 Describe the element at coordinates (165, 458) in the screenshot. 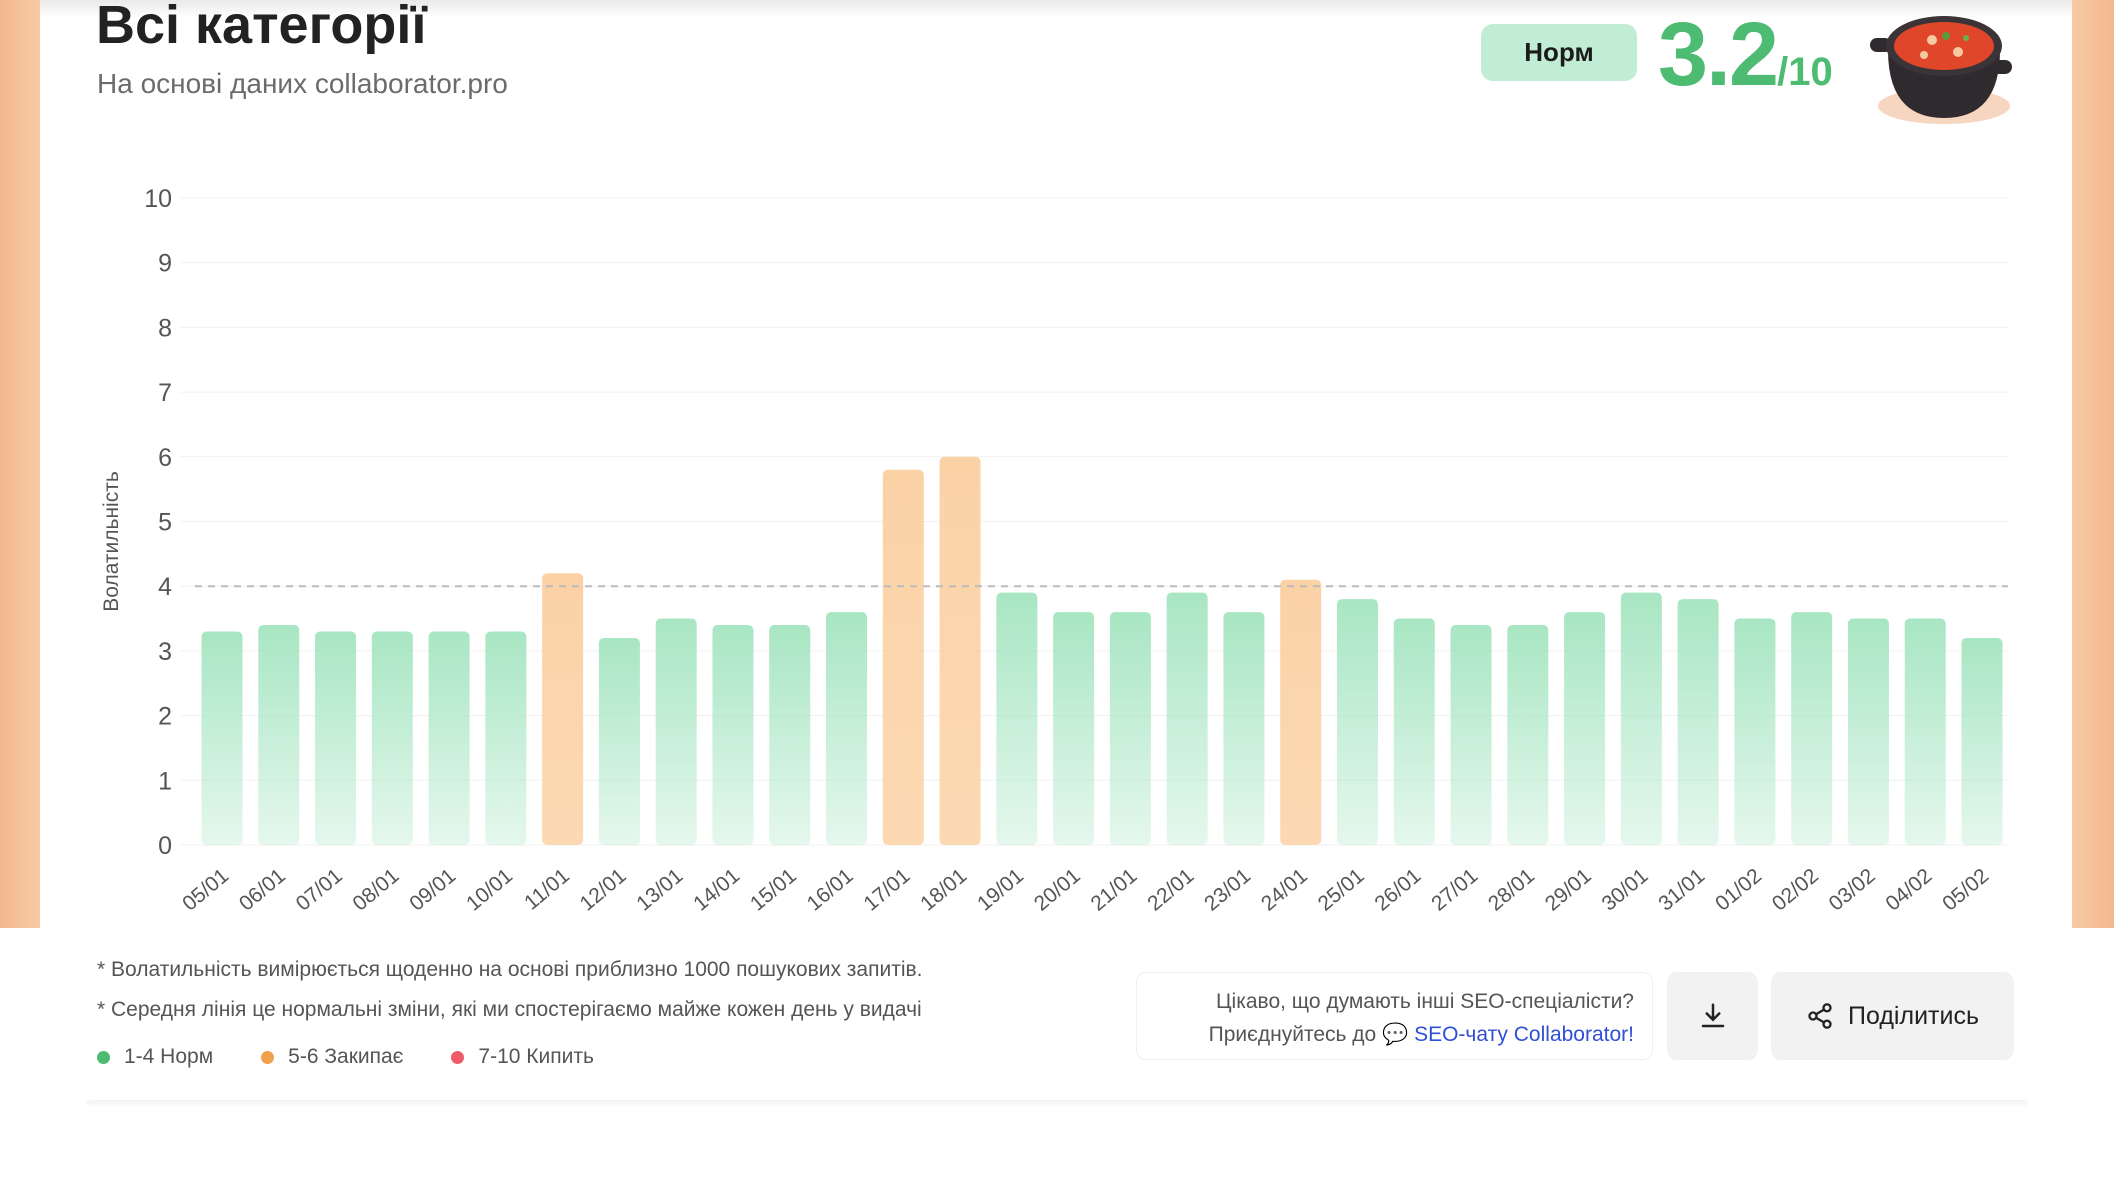

I see `y-tick-label: 6` at that location.